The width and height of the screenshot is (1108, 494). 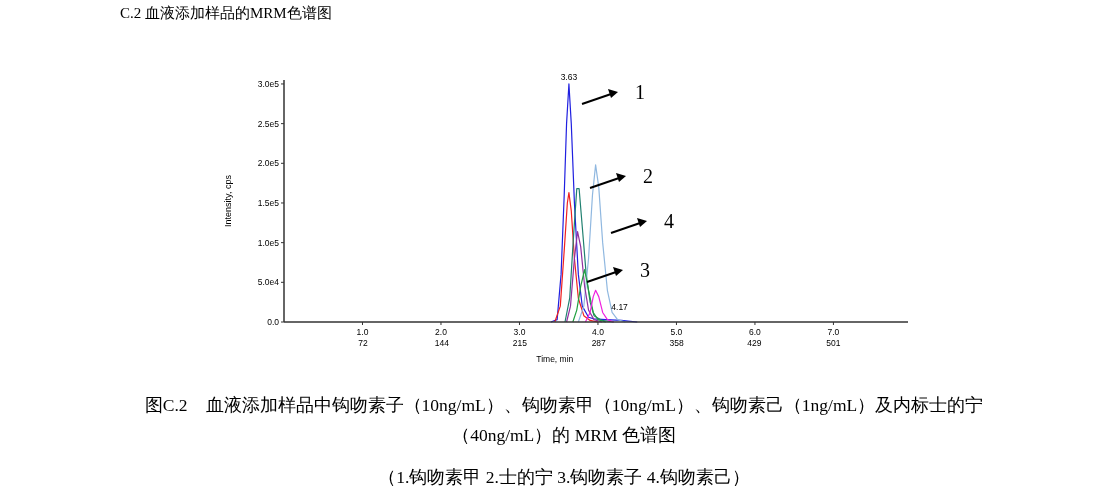 I want to click on y-axis-title: Intensity, cps, so click(x=228, y=200).